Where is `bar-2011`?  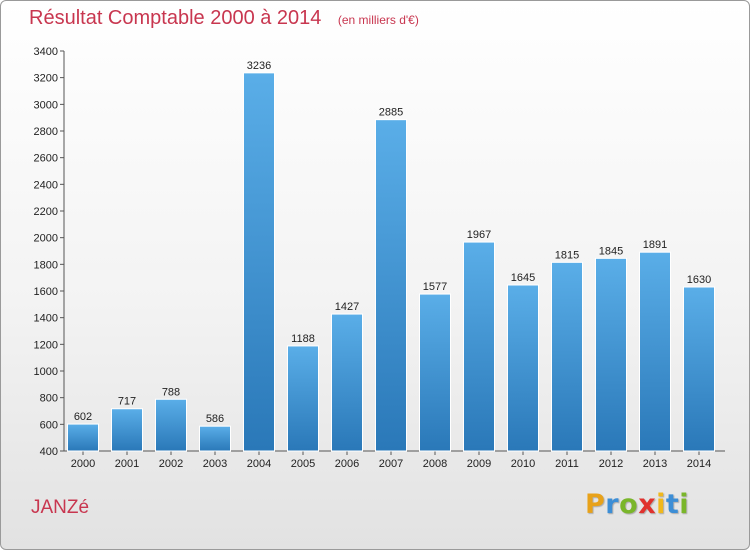
bar-2011 is located at coordinates (567, 356).